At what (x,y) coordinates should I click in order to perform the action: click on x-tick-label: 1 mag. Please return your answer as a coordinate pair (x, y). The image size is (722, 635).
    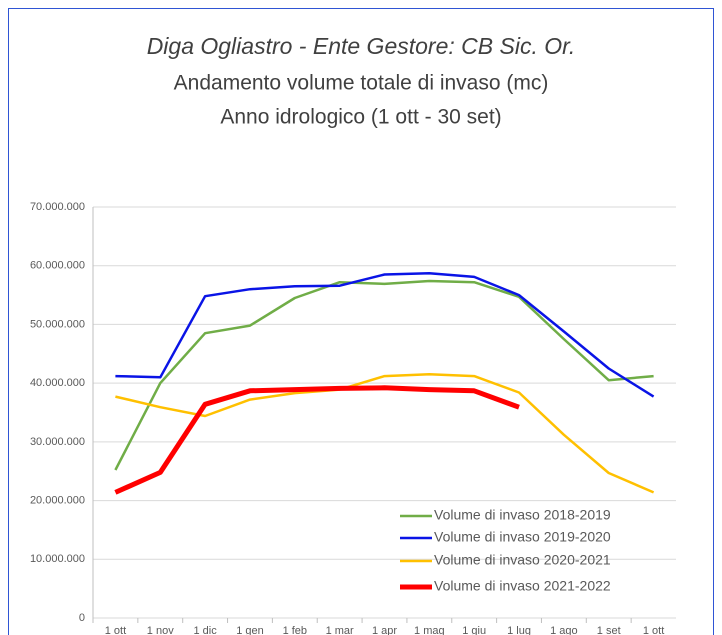
    Looking at the image, I should click on (429, 630).